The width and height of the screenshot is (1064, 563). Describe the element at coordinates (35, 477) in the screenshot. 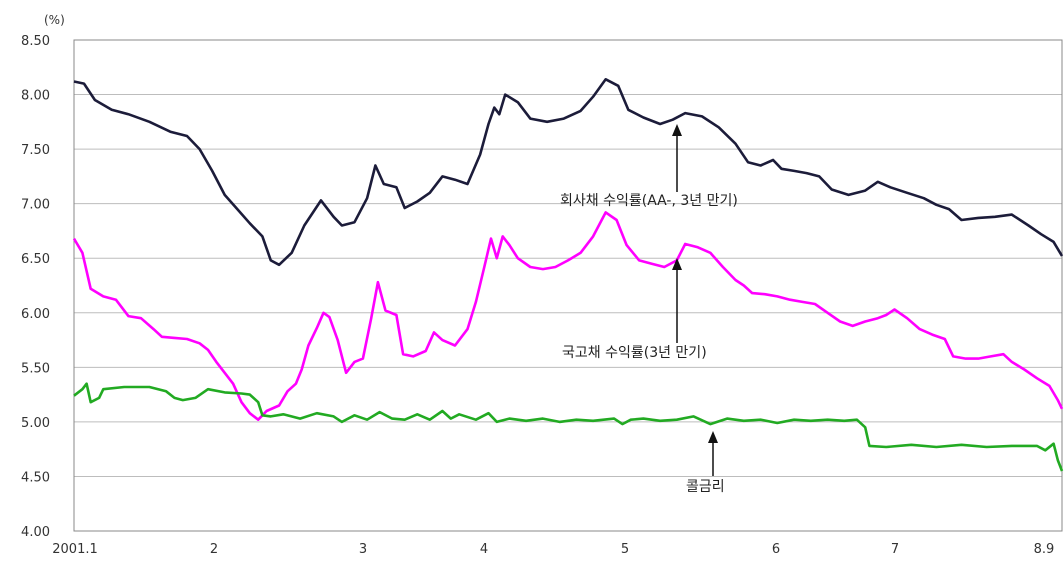

I see `y-tick-label: 4.50` at that location.